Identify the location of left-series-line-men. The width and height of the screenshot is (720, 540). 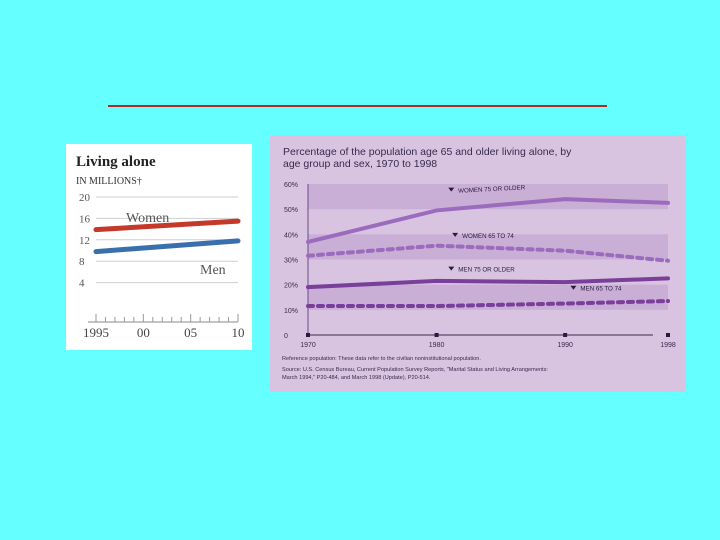
(167, 246).